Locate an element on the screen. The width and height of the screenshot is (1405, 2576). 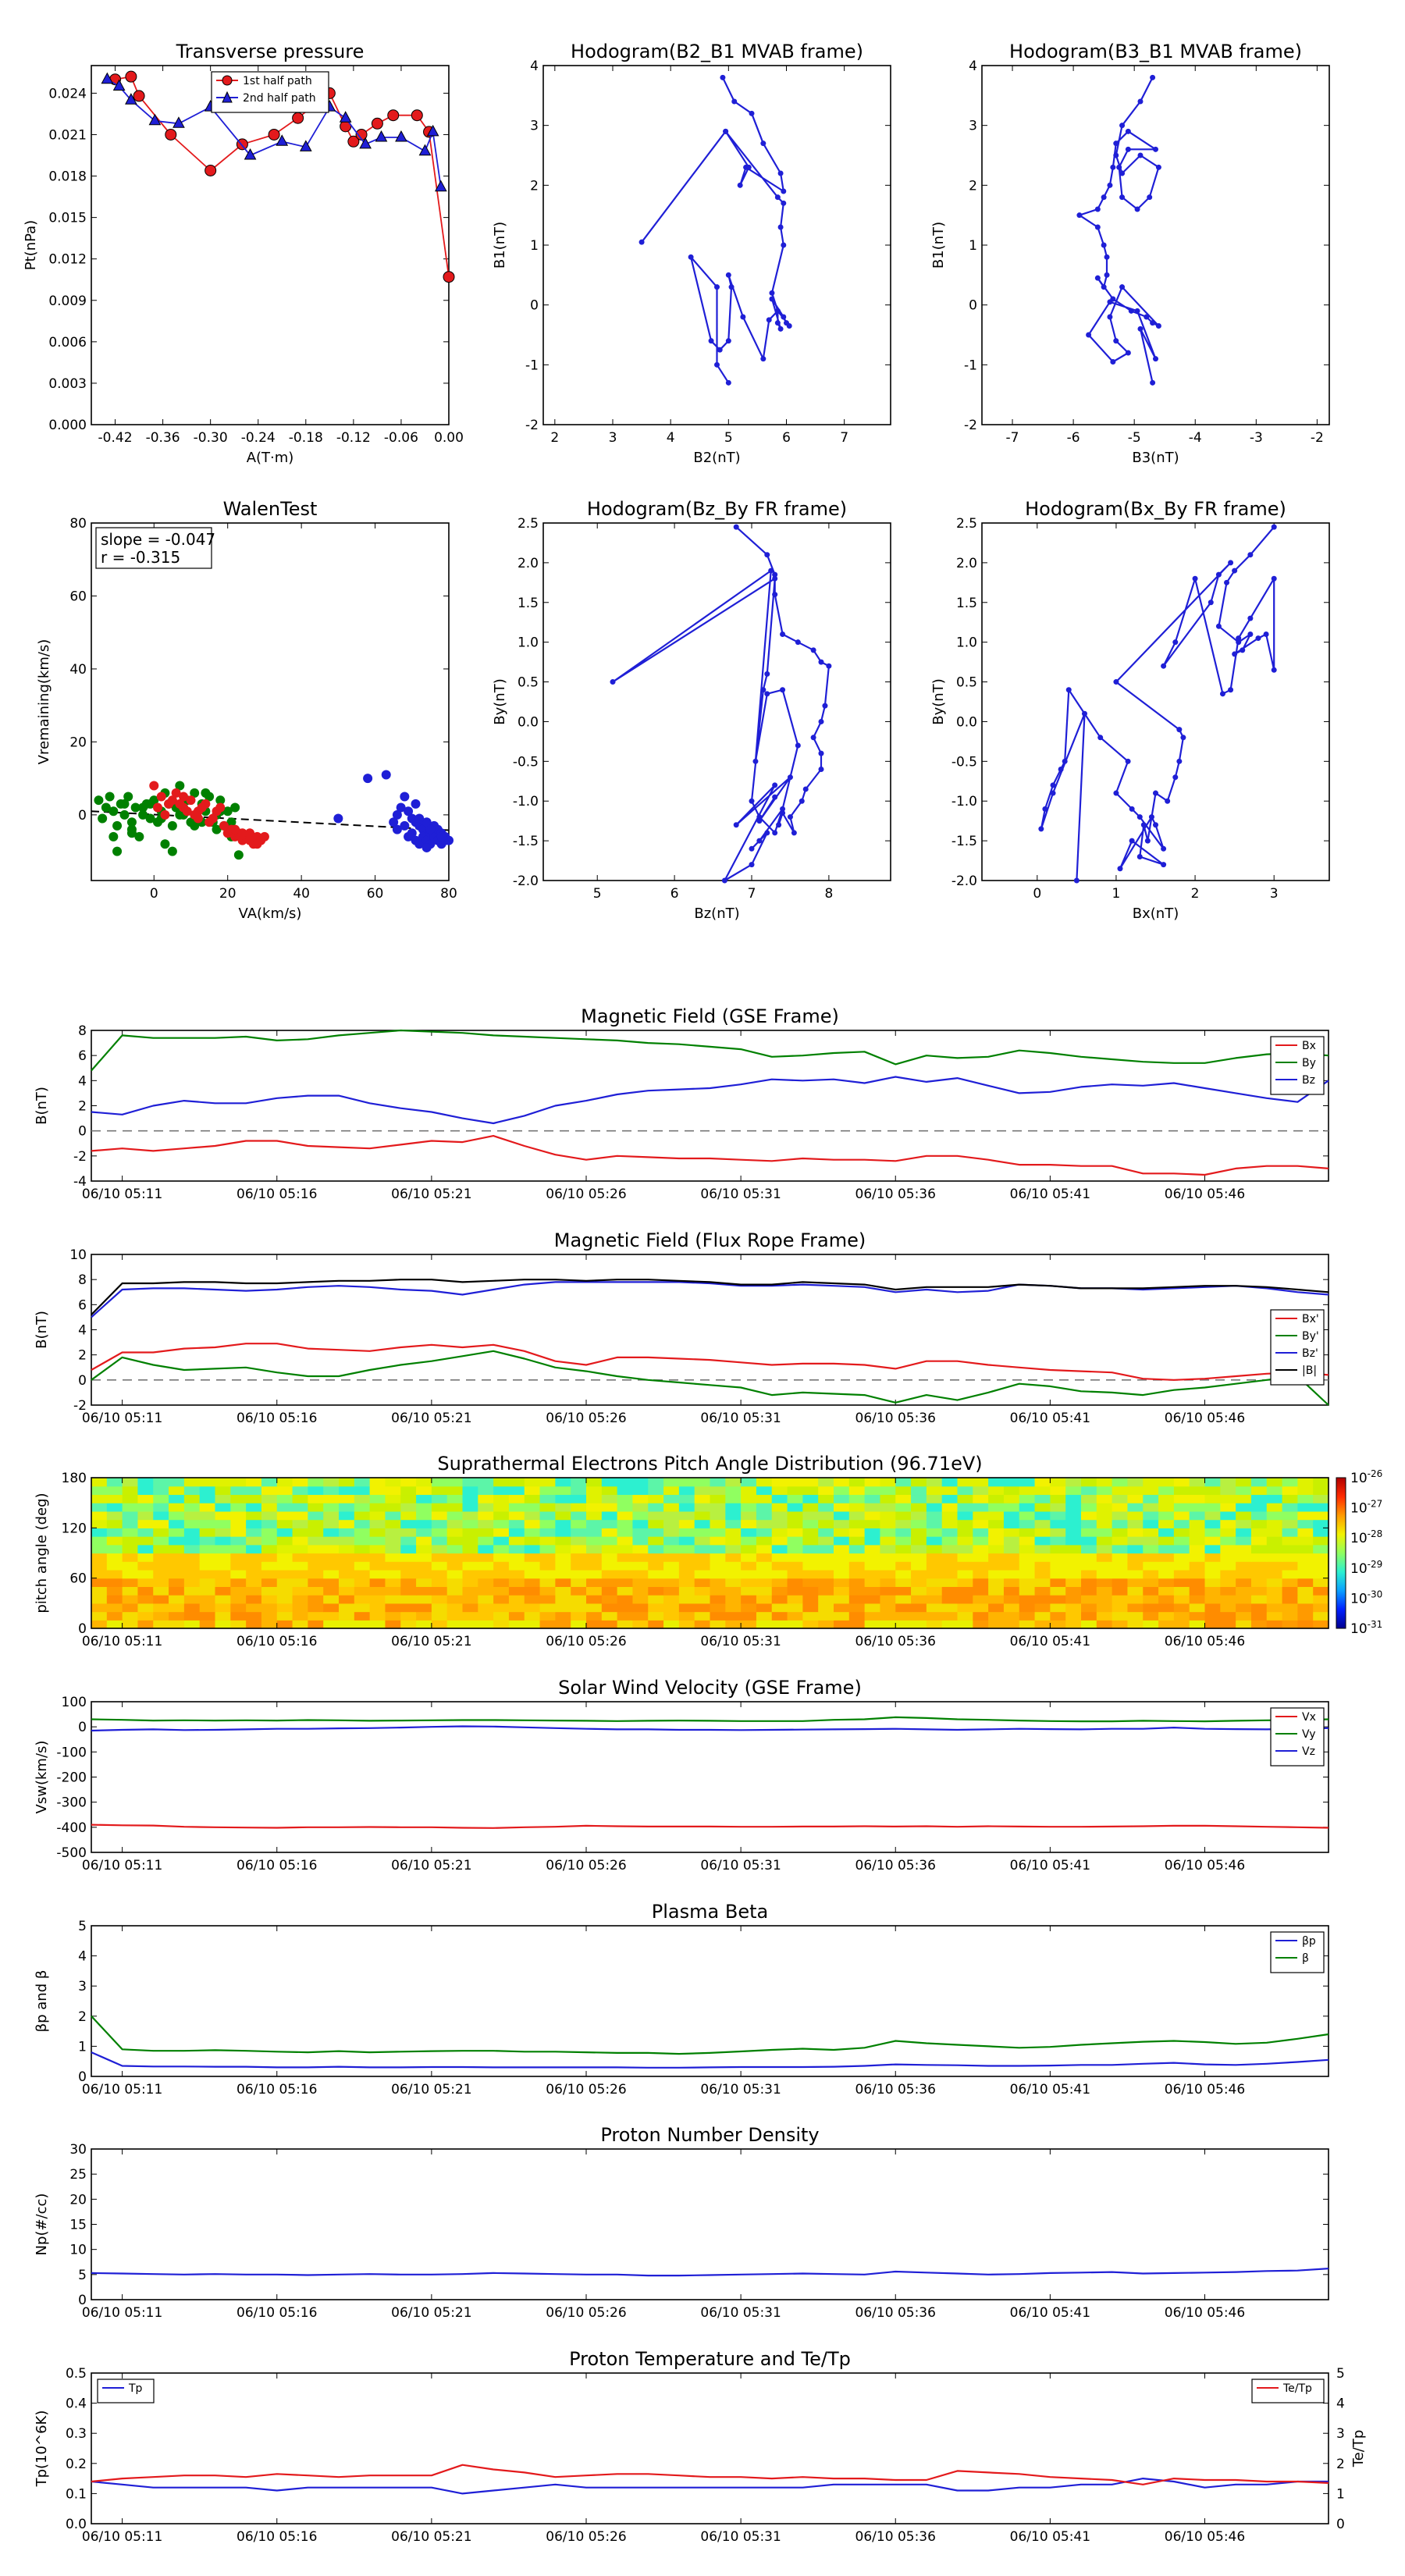
y-tick-label: 0.006 is located at coordinates (68, 342).